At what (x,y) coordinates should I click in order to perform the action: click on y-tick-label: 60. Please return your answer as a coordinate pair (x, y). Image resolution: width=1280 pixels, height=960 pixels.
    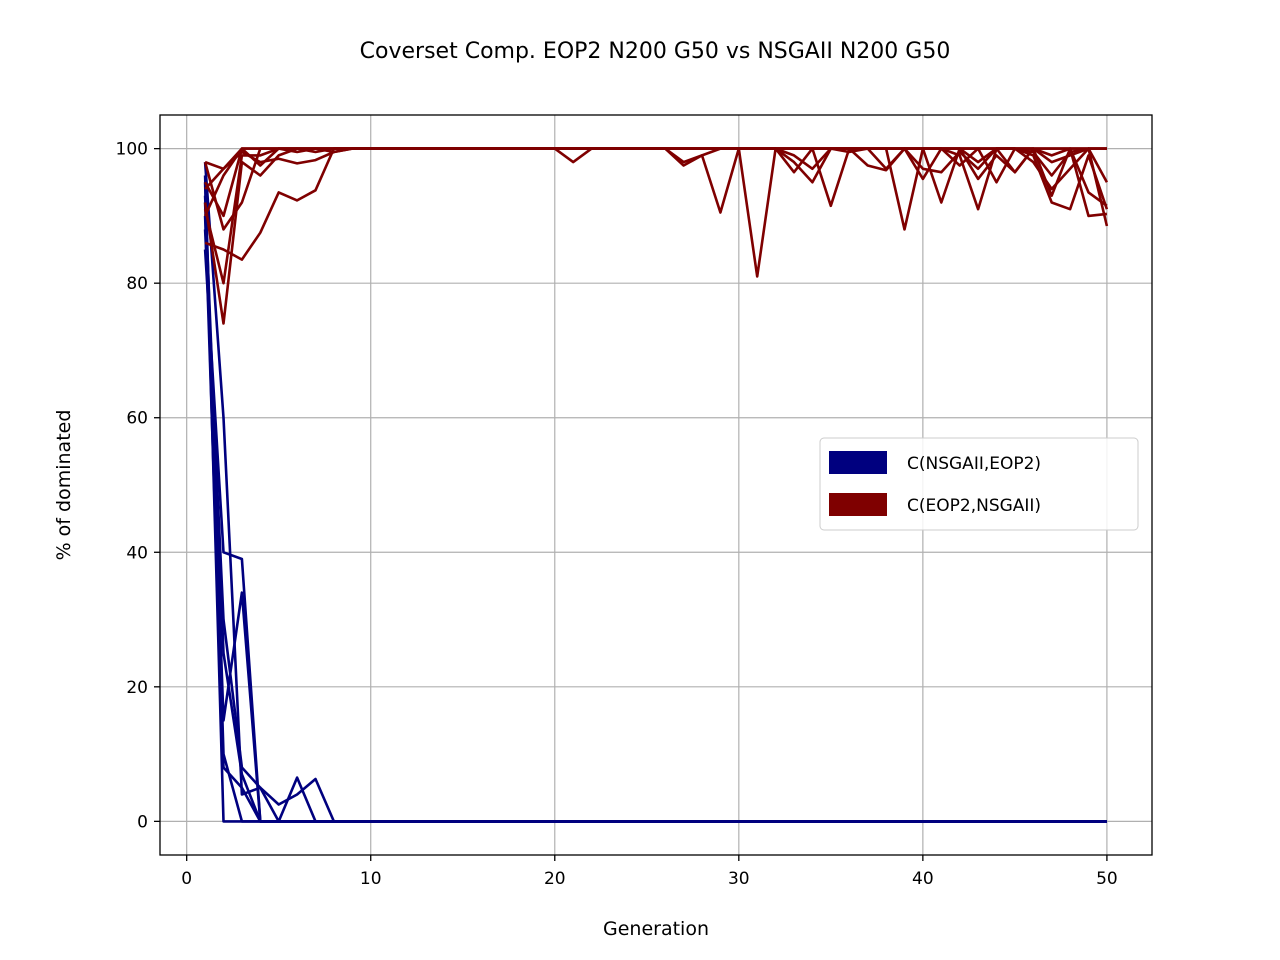
    Looking at the image, I should click on (137, 419).